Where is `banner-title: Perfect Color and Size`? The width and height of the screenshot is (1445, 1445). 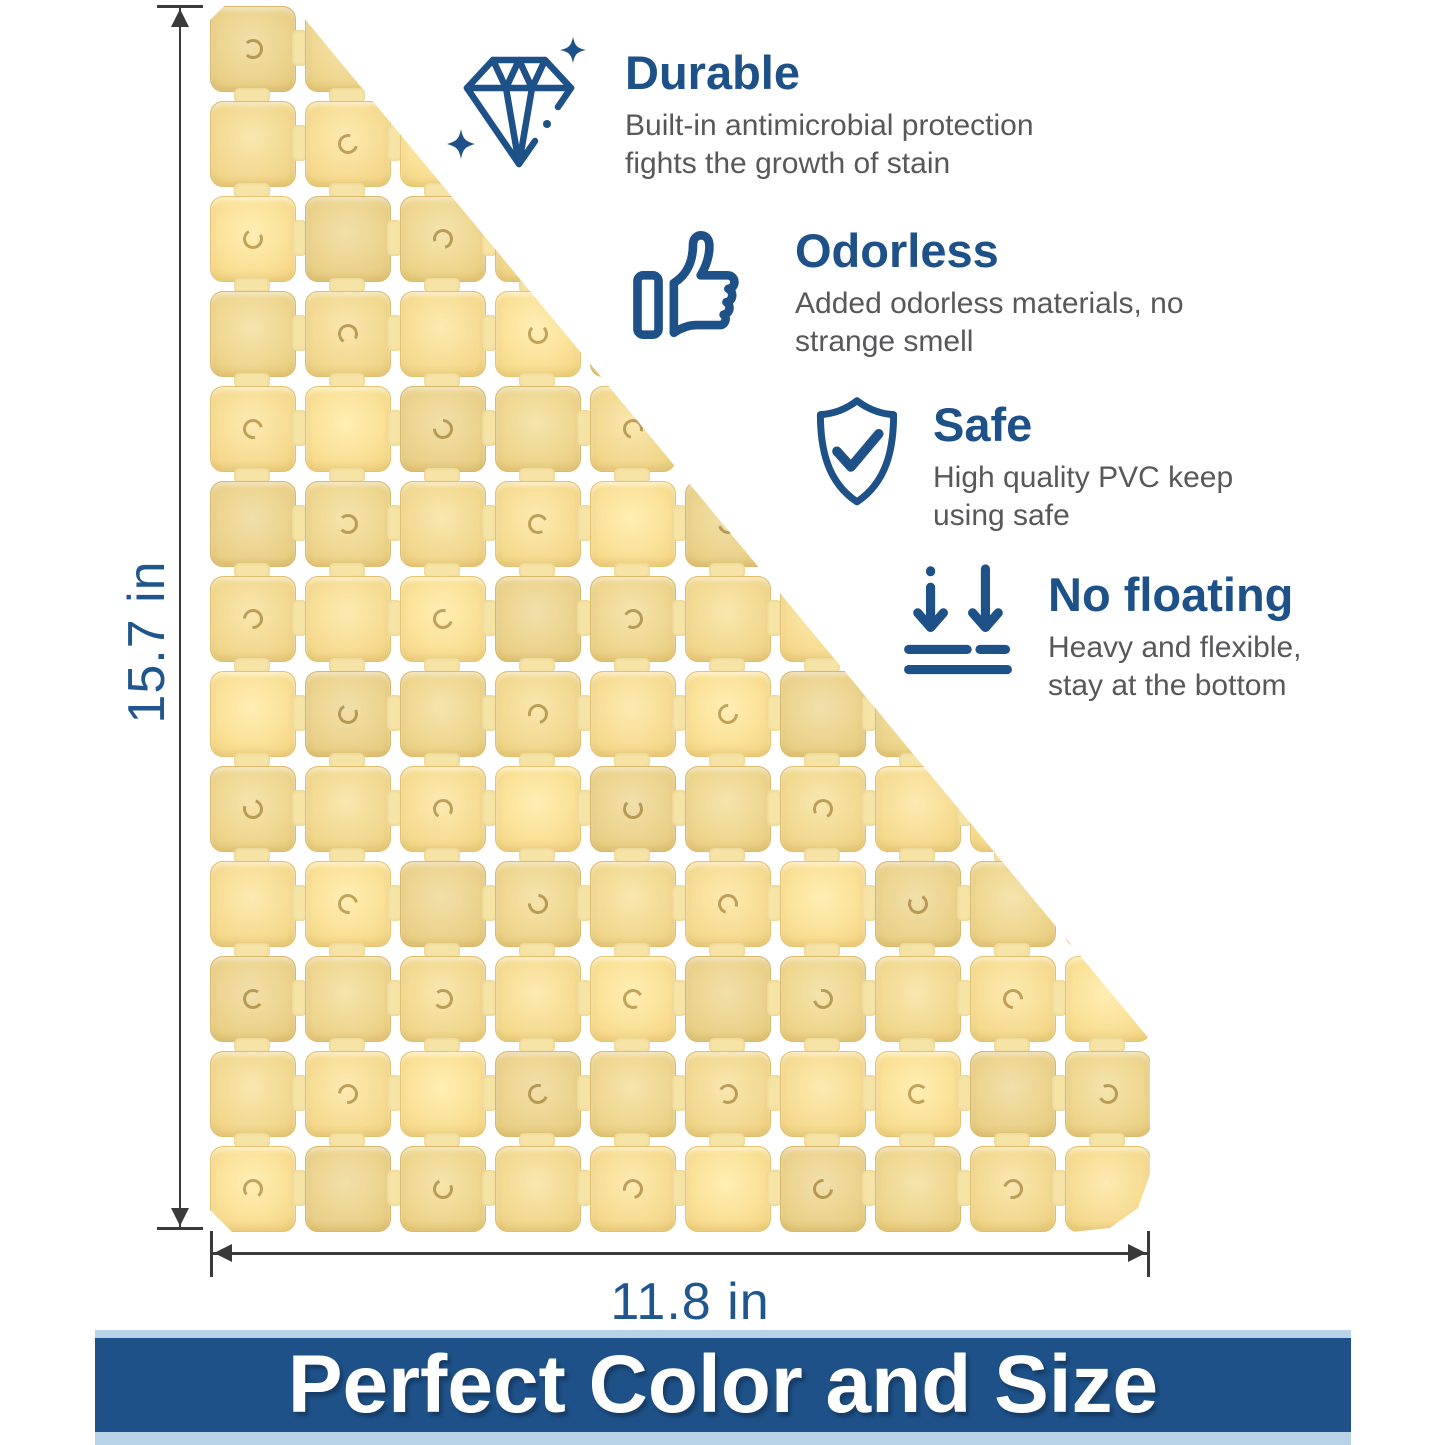 banner-title: Perfect Color and Size is located at coordinates (723, 1384).